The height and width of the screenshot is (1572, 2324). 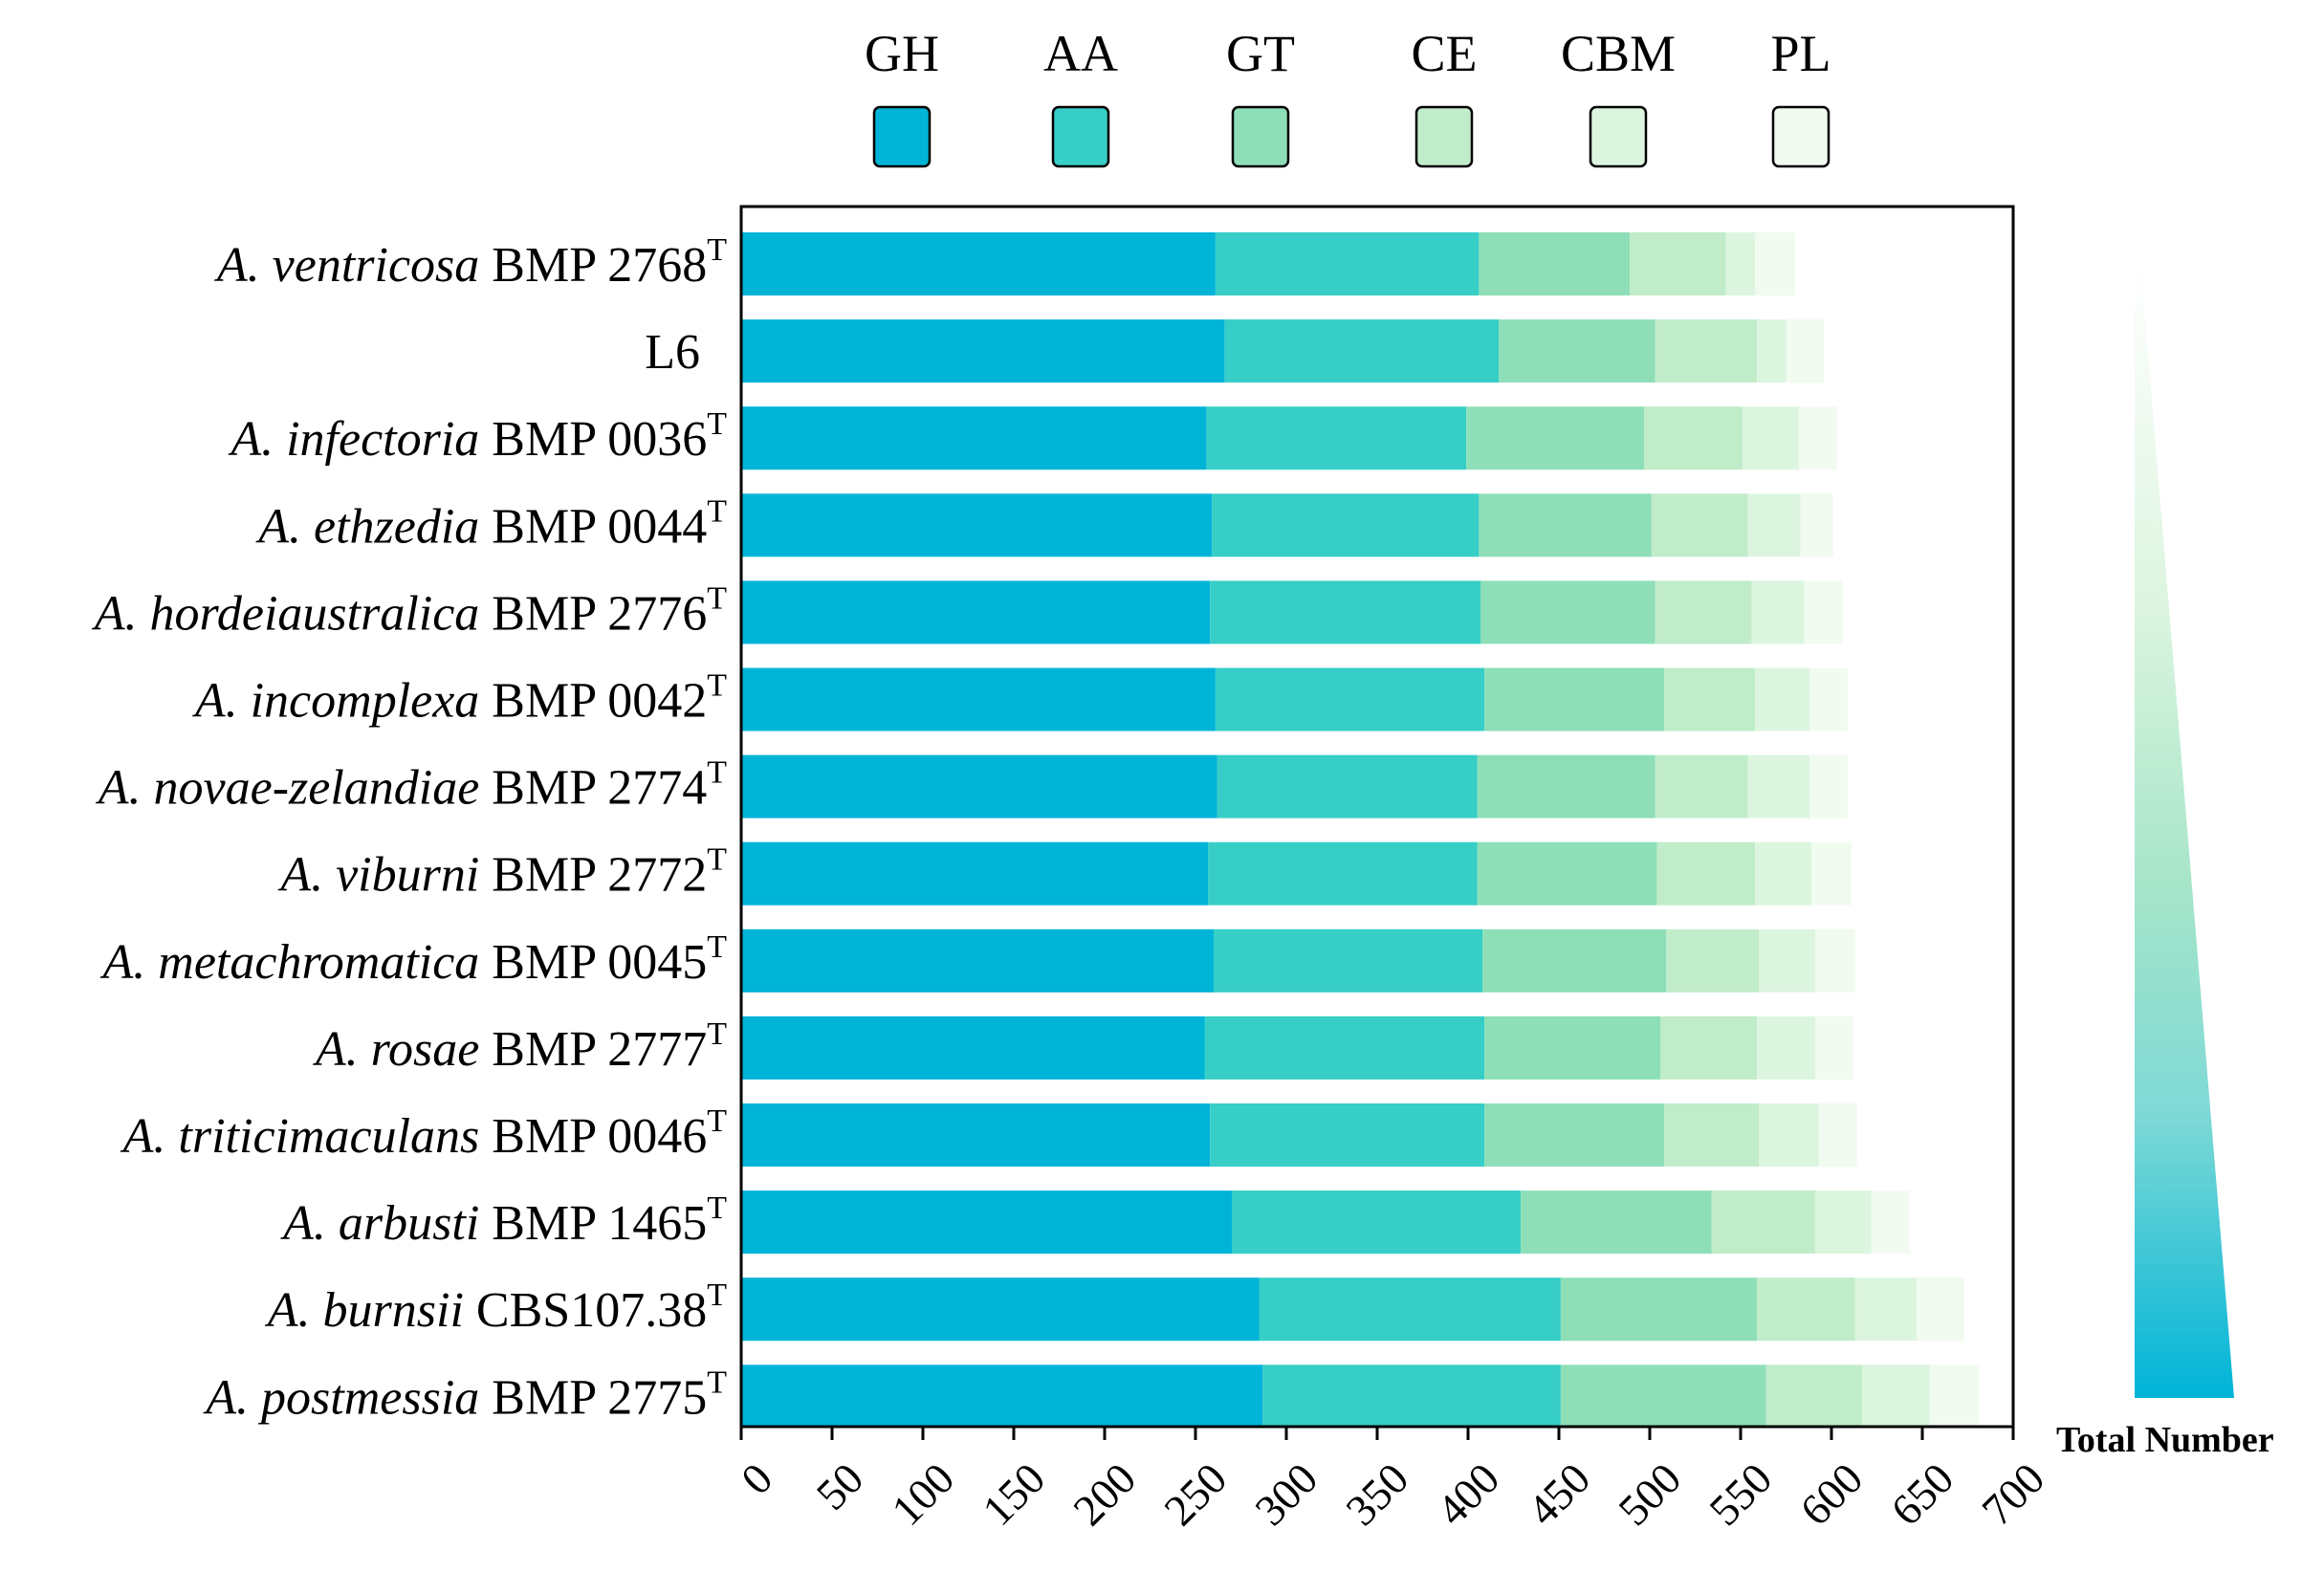 What do you see at coordinates (840, 1486) in the screenshot?
I see `x-tick-label-50: 50` at bounding box center [840, 1486].